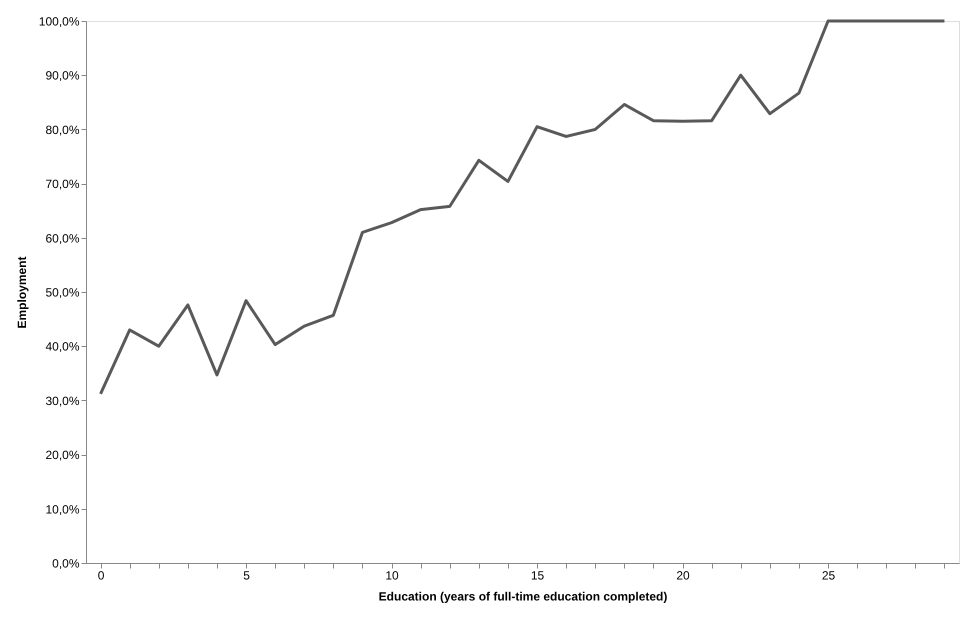 Image resolution: width=974 pixels, height=617 pixels. Describe the element at coordinates (246, 575) in the screenshot. I see `x-tick-label: 5` at that location.